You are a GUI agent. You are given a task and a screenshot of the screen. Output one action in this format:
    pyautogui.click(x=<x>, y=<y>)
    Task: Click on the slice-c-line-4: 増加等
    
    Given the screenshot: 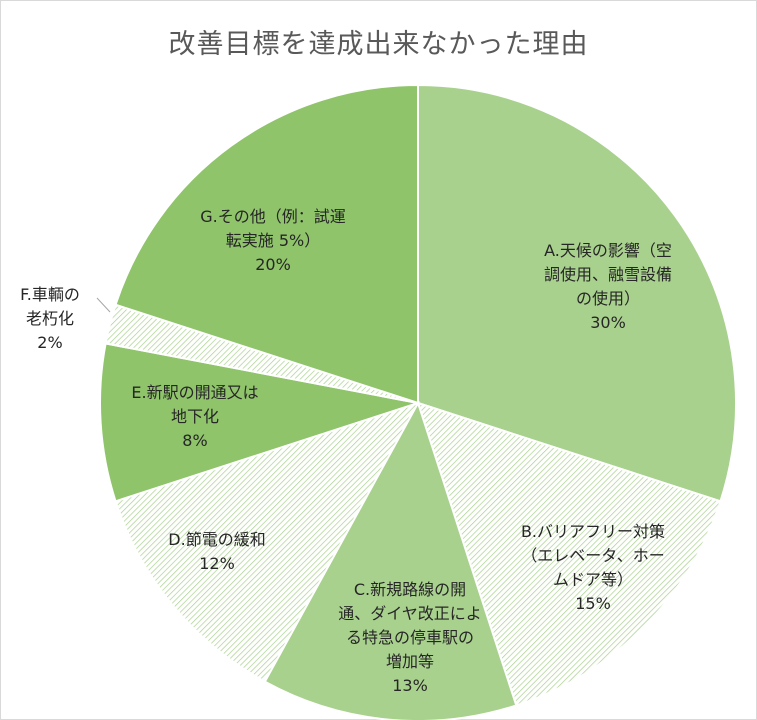 What is the action you would take?
    pyautogui.click(x=409, y=661)
    